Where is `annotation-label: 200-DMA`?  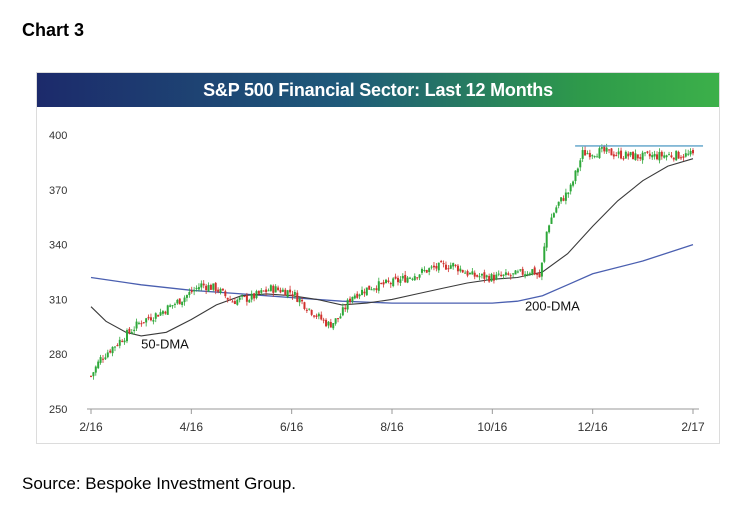 annotation-label: 200-DMA is located at coordinates (552, 305).